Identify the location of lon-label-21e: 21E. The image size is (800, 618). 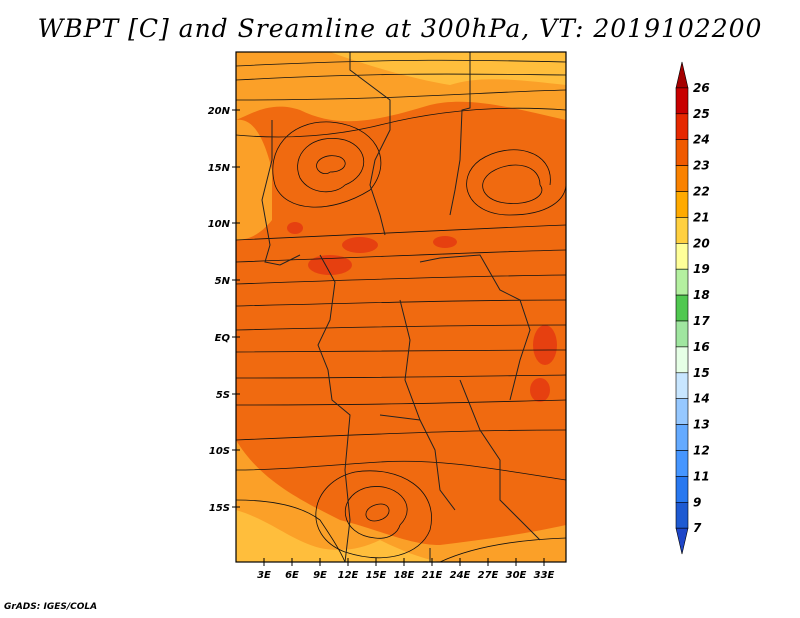
(432, 575).